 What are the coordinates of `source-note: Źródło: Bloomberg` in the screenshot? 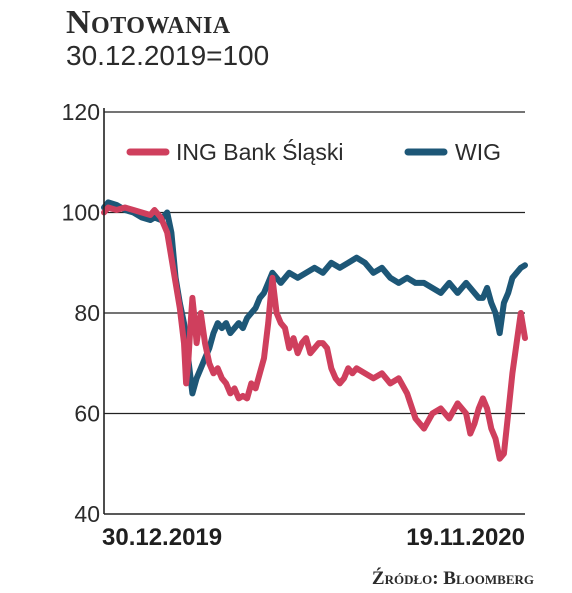 It's located at (452, 578).